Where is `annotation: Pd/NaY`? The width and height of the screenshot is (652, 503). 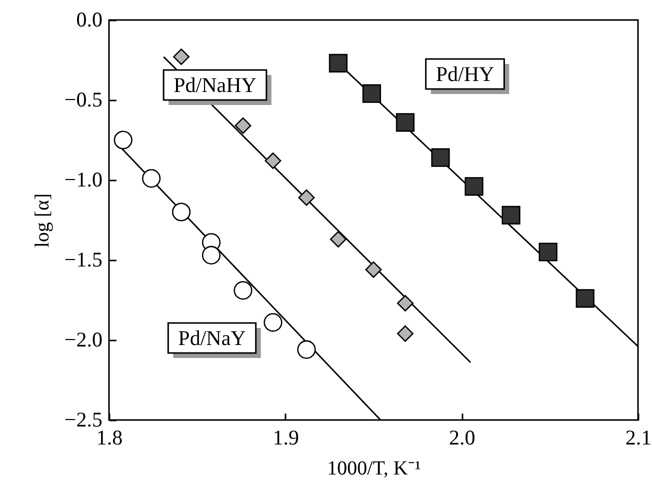 annotation: Pd/NaY is located at coordinates (212, 338).